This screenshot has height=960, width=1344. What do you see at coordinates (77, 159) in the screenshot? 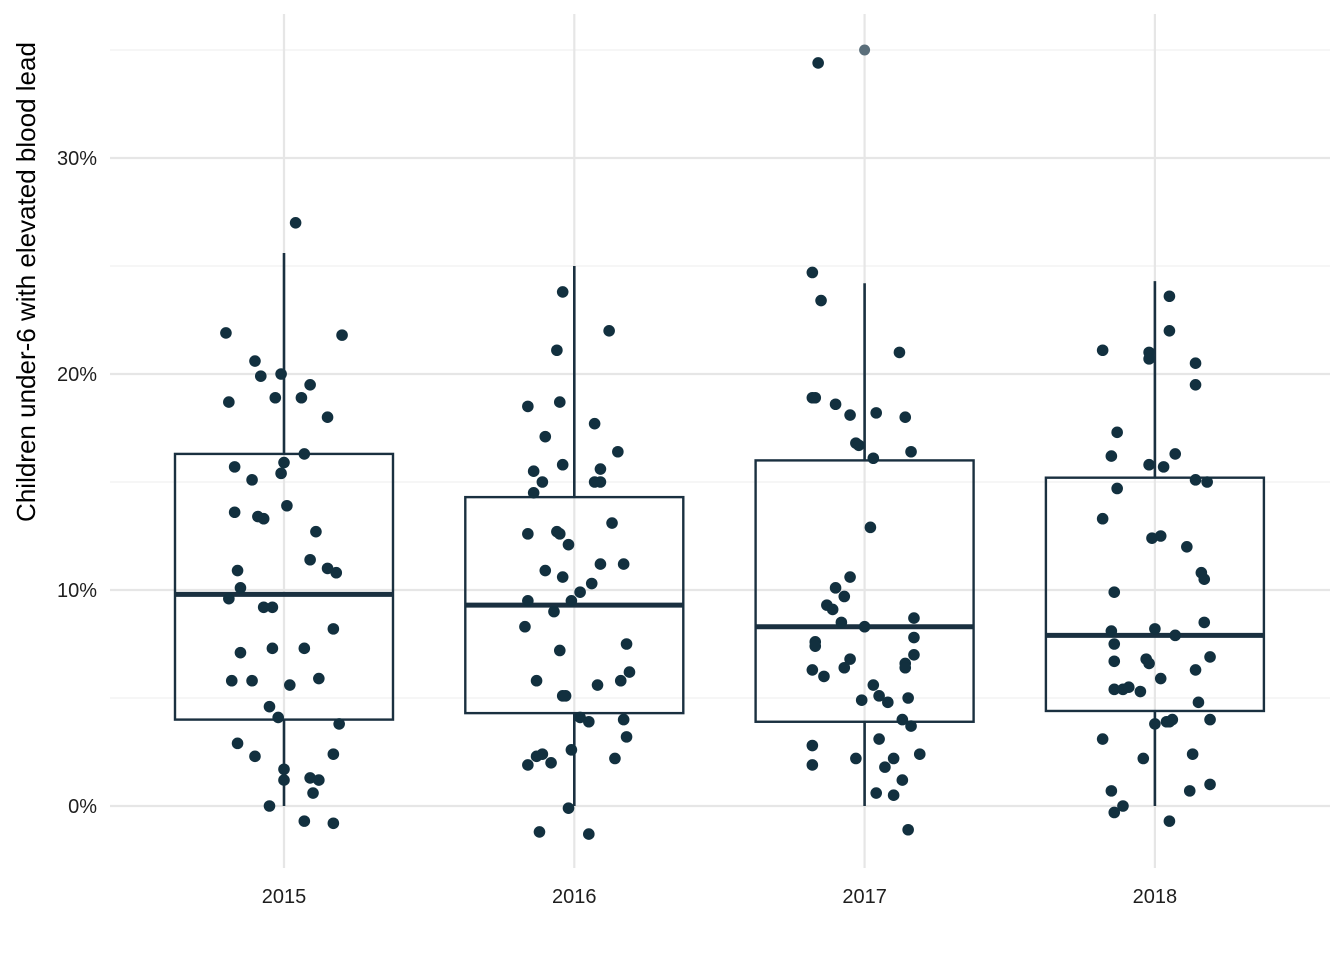
I see `y-tick-label: 30%` at bounding box center [77, 159].